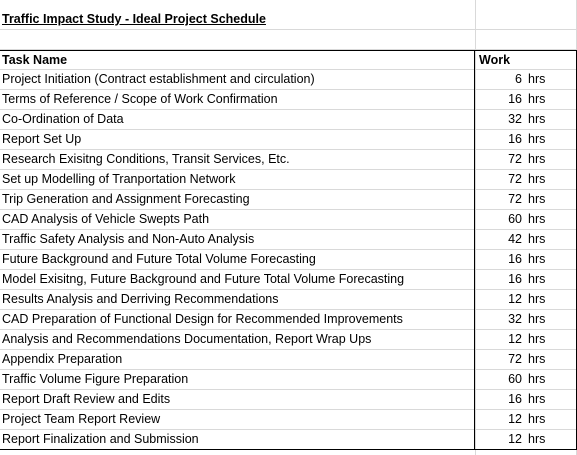 This screenshot has height=455, width=577. I want to click on column-gridline, so click(475, 227).